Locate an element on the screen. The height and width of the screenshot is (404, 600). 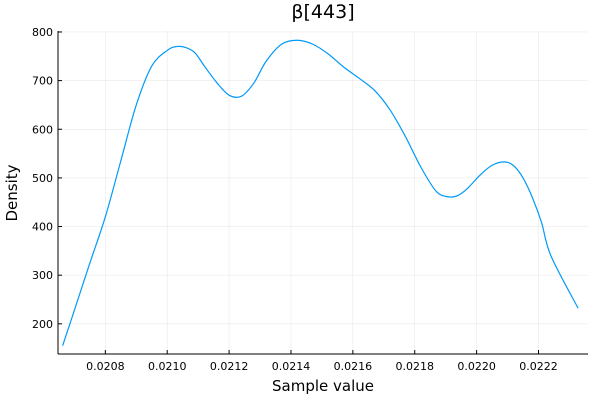
x-tick-label: 0.0220 is located at coordinates (476, 366).